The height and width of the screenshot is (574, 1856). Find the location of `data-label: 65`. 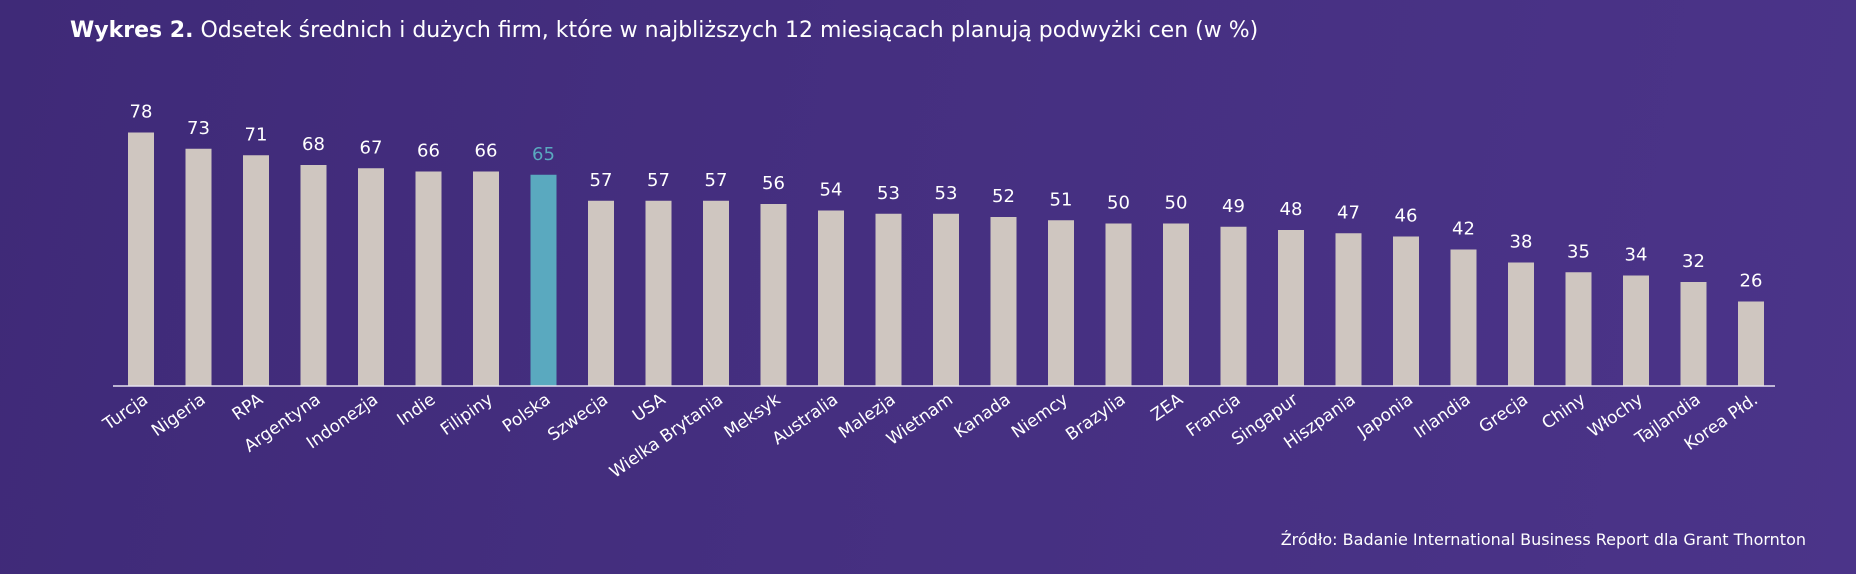

data-label: 65 is located at coordinates (543, 154).